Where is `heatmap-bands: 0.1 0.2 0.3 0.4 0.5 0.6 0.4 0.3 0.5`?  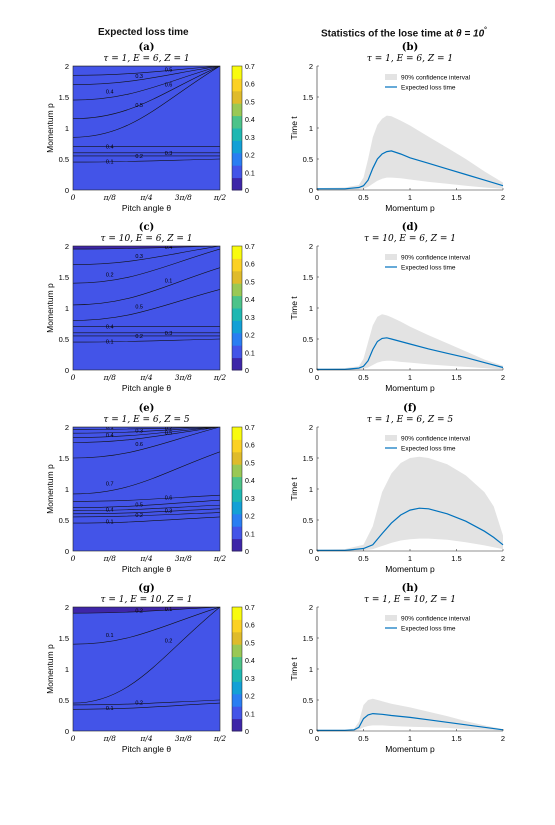
heatmap-bands: 0.1 0.2 0.3 0.4 0.5 0.6 0.4 0.3 0.5 is located at coordinates (146, 128).